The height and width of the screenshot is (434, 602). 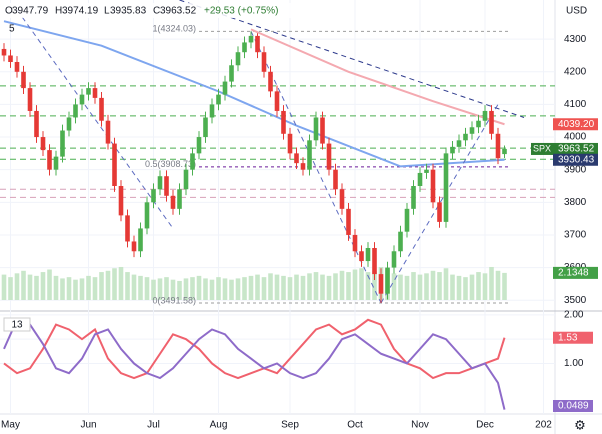 I want to click on ohlc-value: 3963.52, so click(x=178, y=11).